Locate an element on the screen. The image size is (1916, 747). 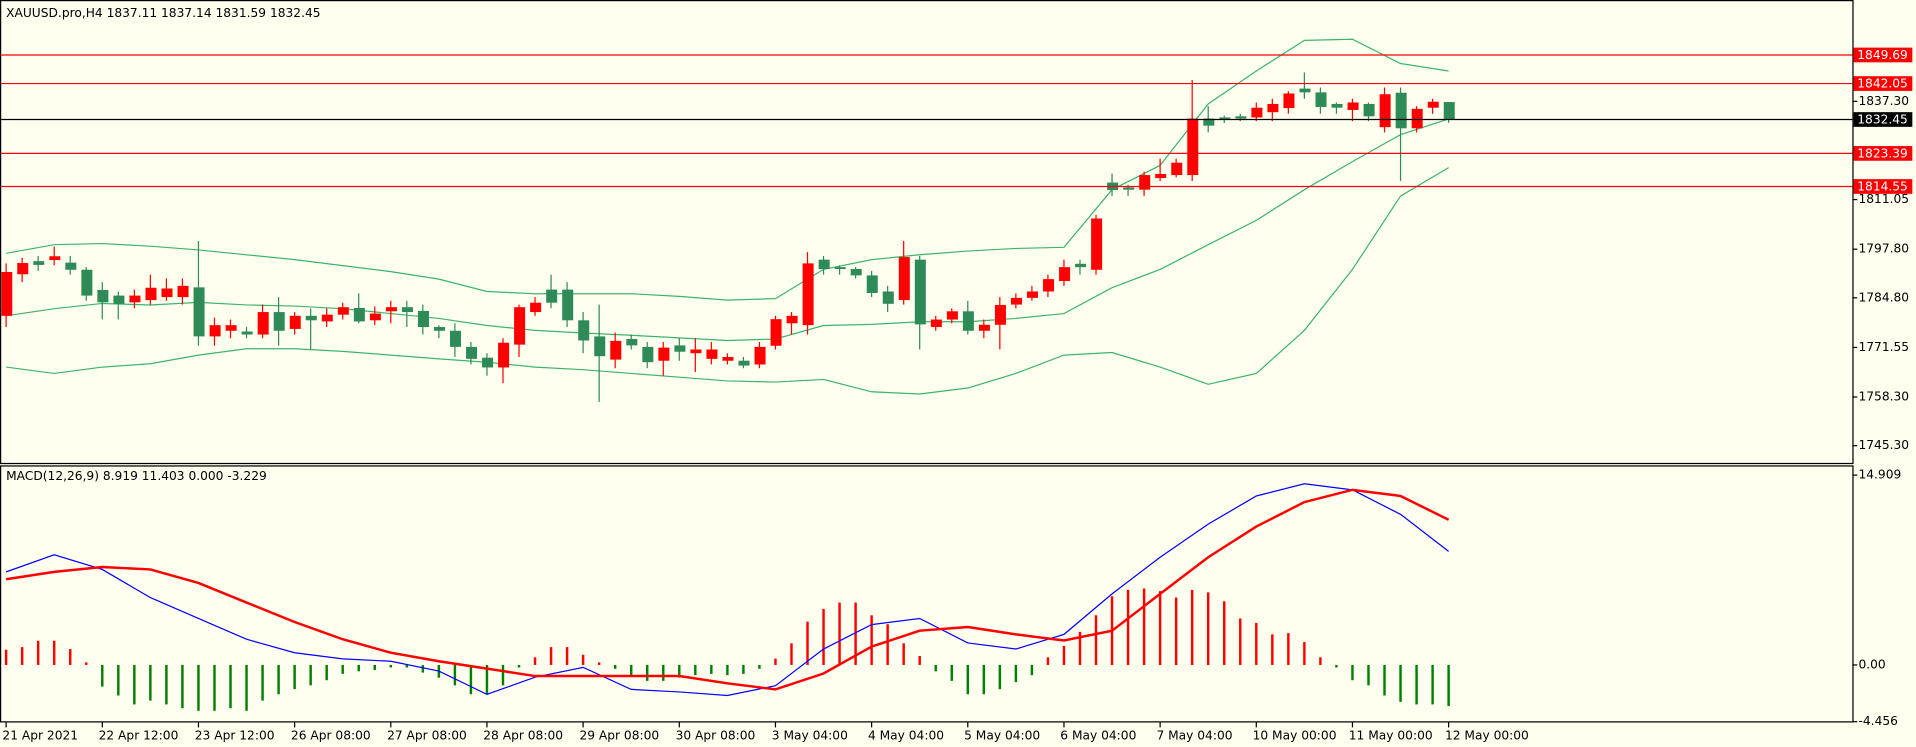
x-tick-label: 30 Apr 08:00 is located at coordinates (716, 735).